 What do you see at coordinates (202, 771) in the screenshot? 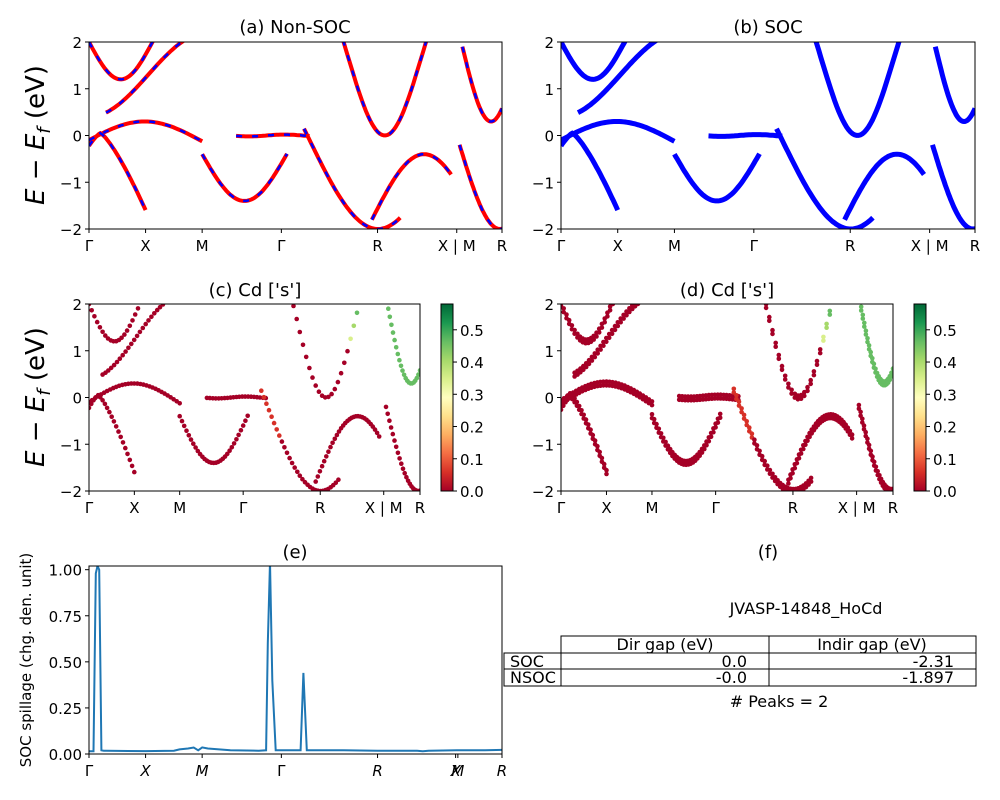
I see `x-tick-label: M` at bounding box center [202, 771].